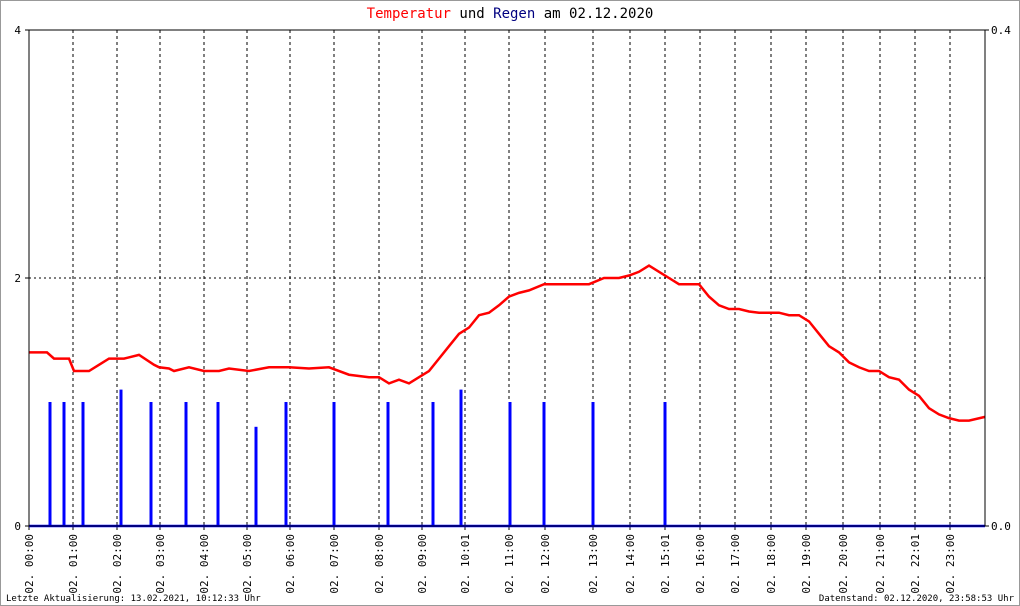 This screenshot has height=606, width=1020. I want to click on x-tick-label: 02. 22:01, so click(915, 564).